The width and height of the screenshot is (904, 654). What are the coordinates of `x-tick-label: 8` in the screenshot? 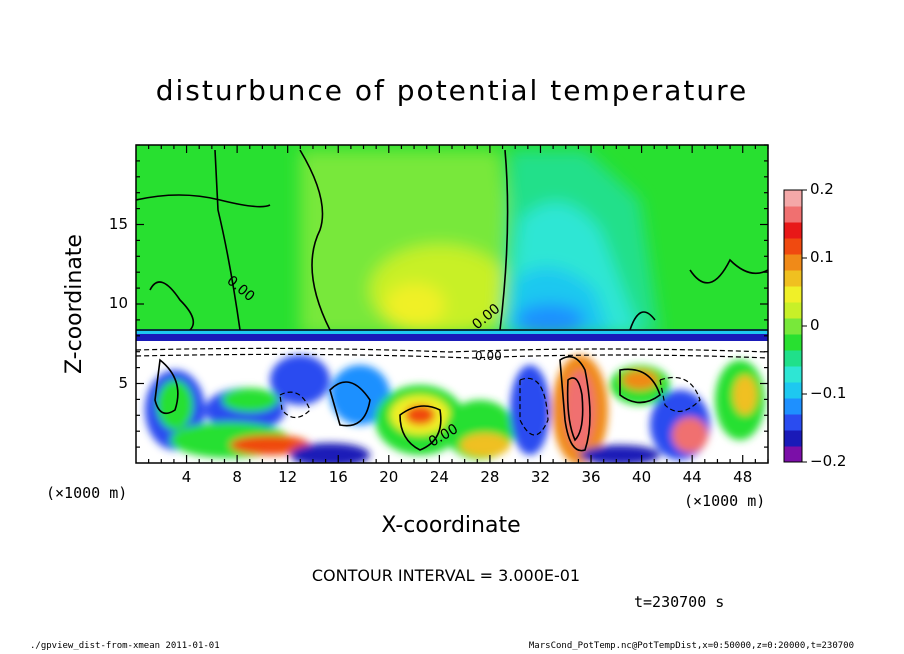 It's located at (237, 477).